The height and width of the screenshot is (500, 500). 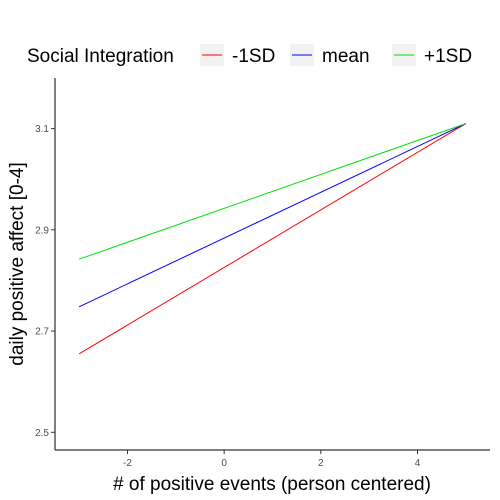 What do you see at coordinates (42, 230) in the screenshot?
I see `y-tick-label: 2.9` at bounding box center [42, 230].